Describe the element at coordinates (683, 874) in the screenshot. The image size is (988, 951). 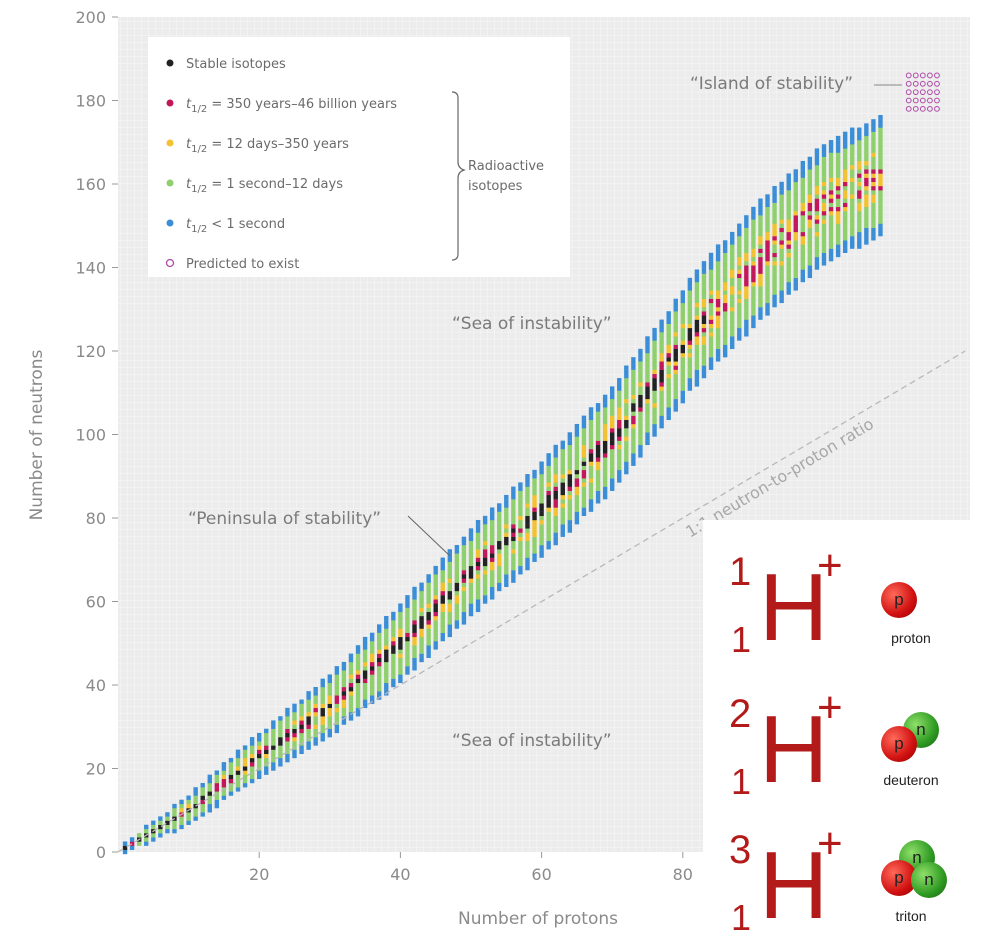
I see `x-tick-label: 80` at that location.